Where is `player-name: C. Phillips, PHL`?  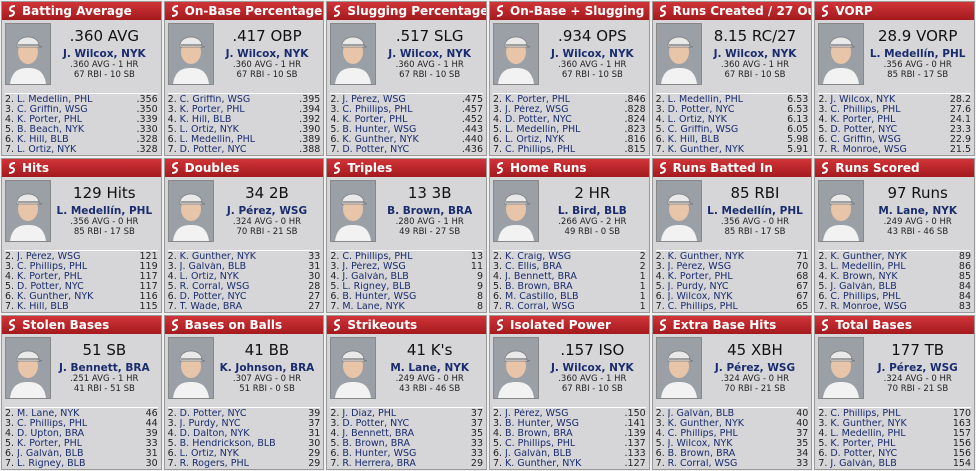 player-name: C. Phillips, PHL is located at coordinates (52, 424).